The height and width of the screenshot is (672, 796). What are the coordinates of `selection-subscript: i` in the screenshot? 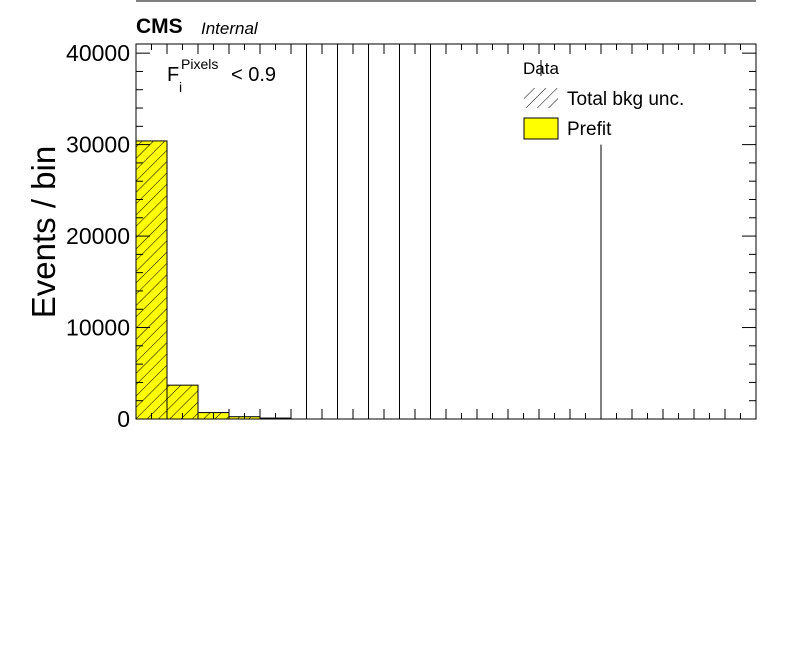 It's located at (180, 87).